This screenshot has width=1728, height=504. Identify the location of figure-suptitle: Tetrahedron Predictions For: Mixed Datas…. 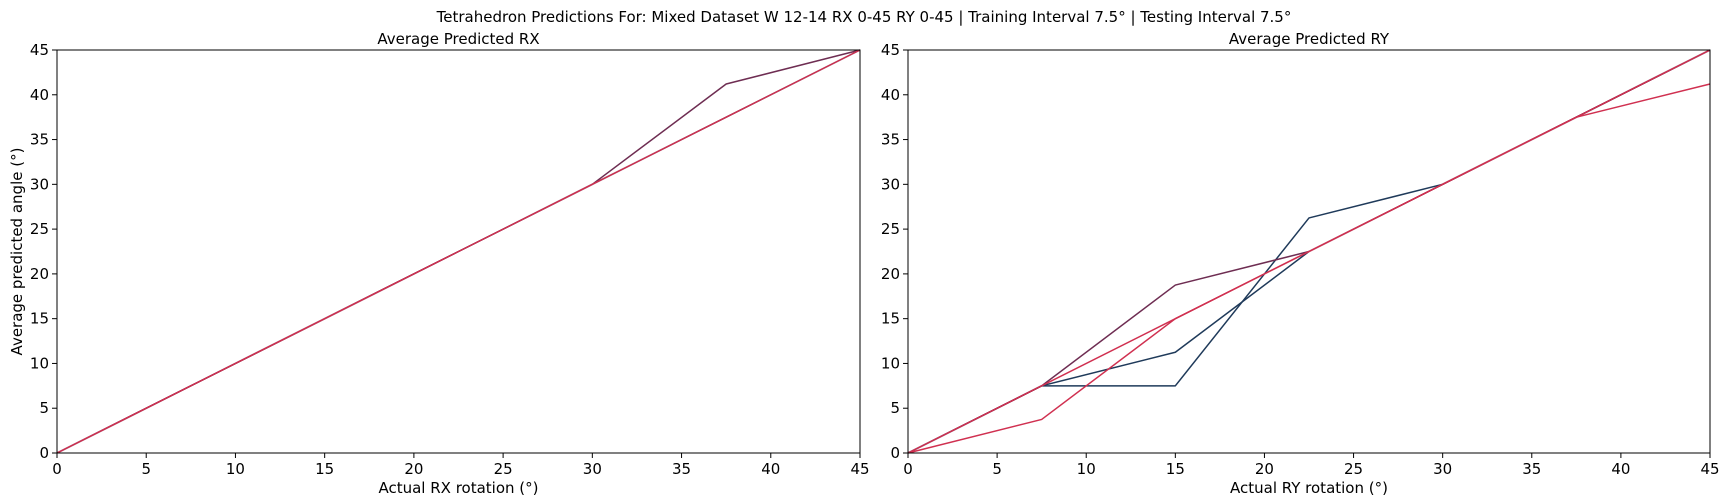
(864, 17).